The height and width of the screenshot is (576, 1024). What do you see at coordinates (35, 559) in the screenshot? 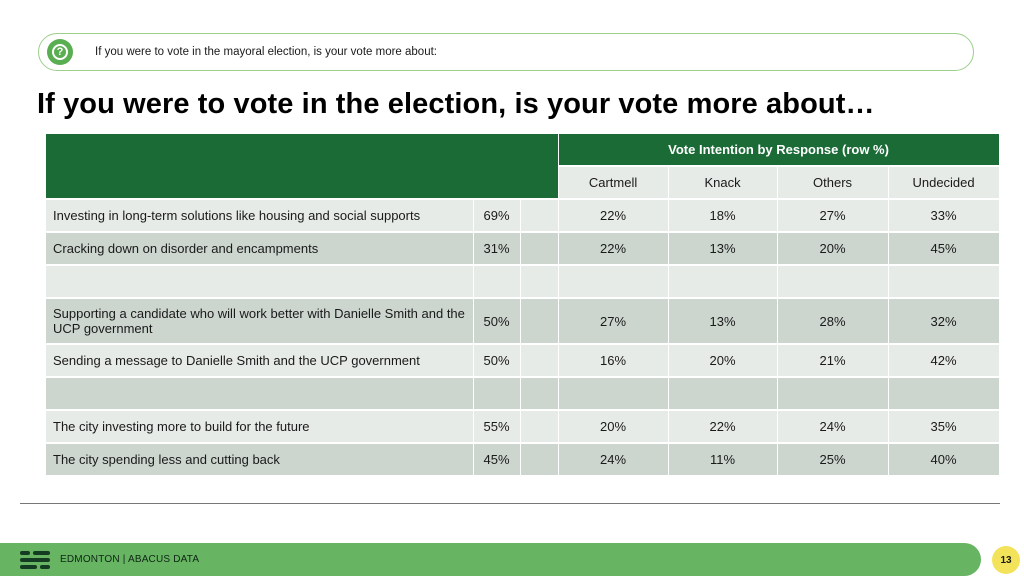
I see `abacus-logo-icon` at bounding box center [35, 559].